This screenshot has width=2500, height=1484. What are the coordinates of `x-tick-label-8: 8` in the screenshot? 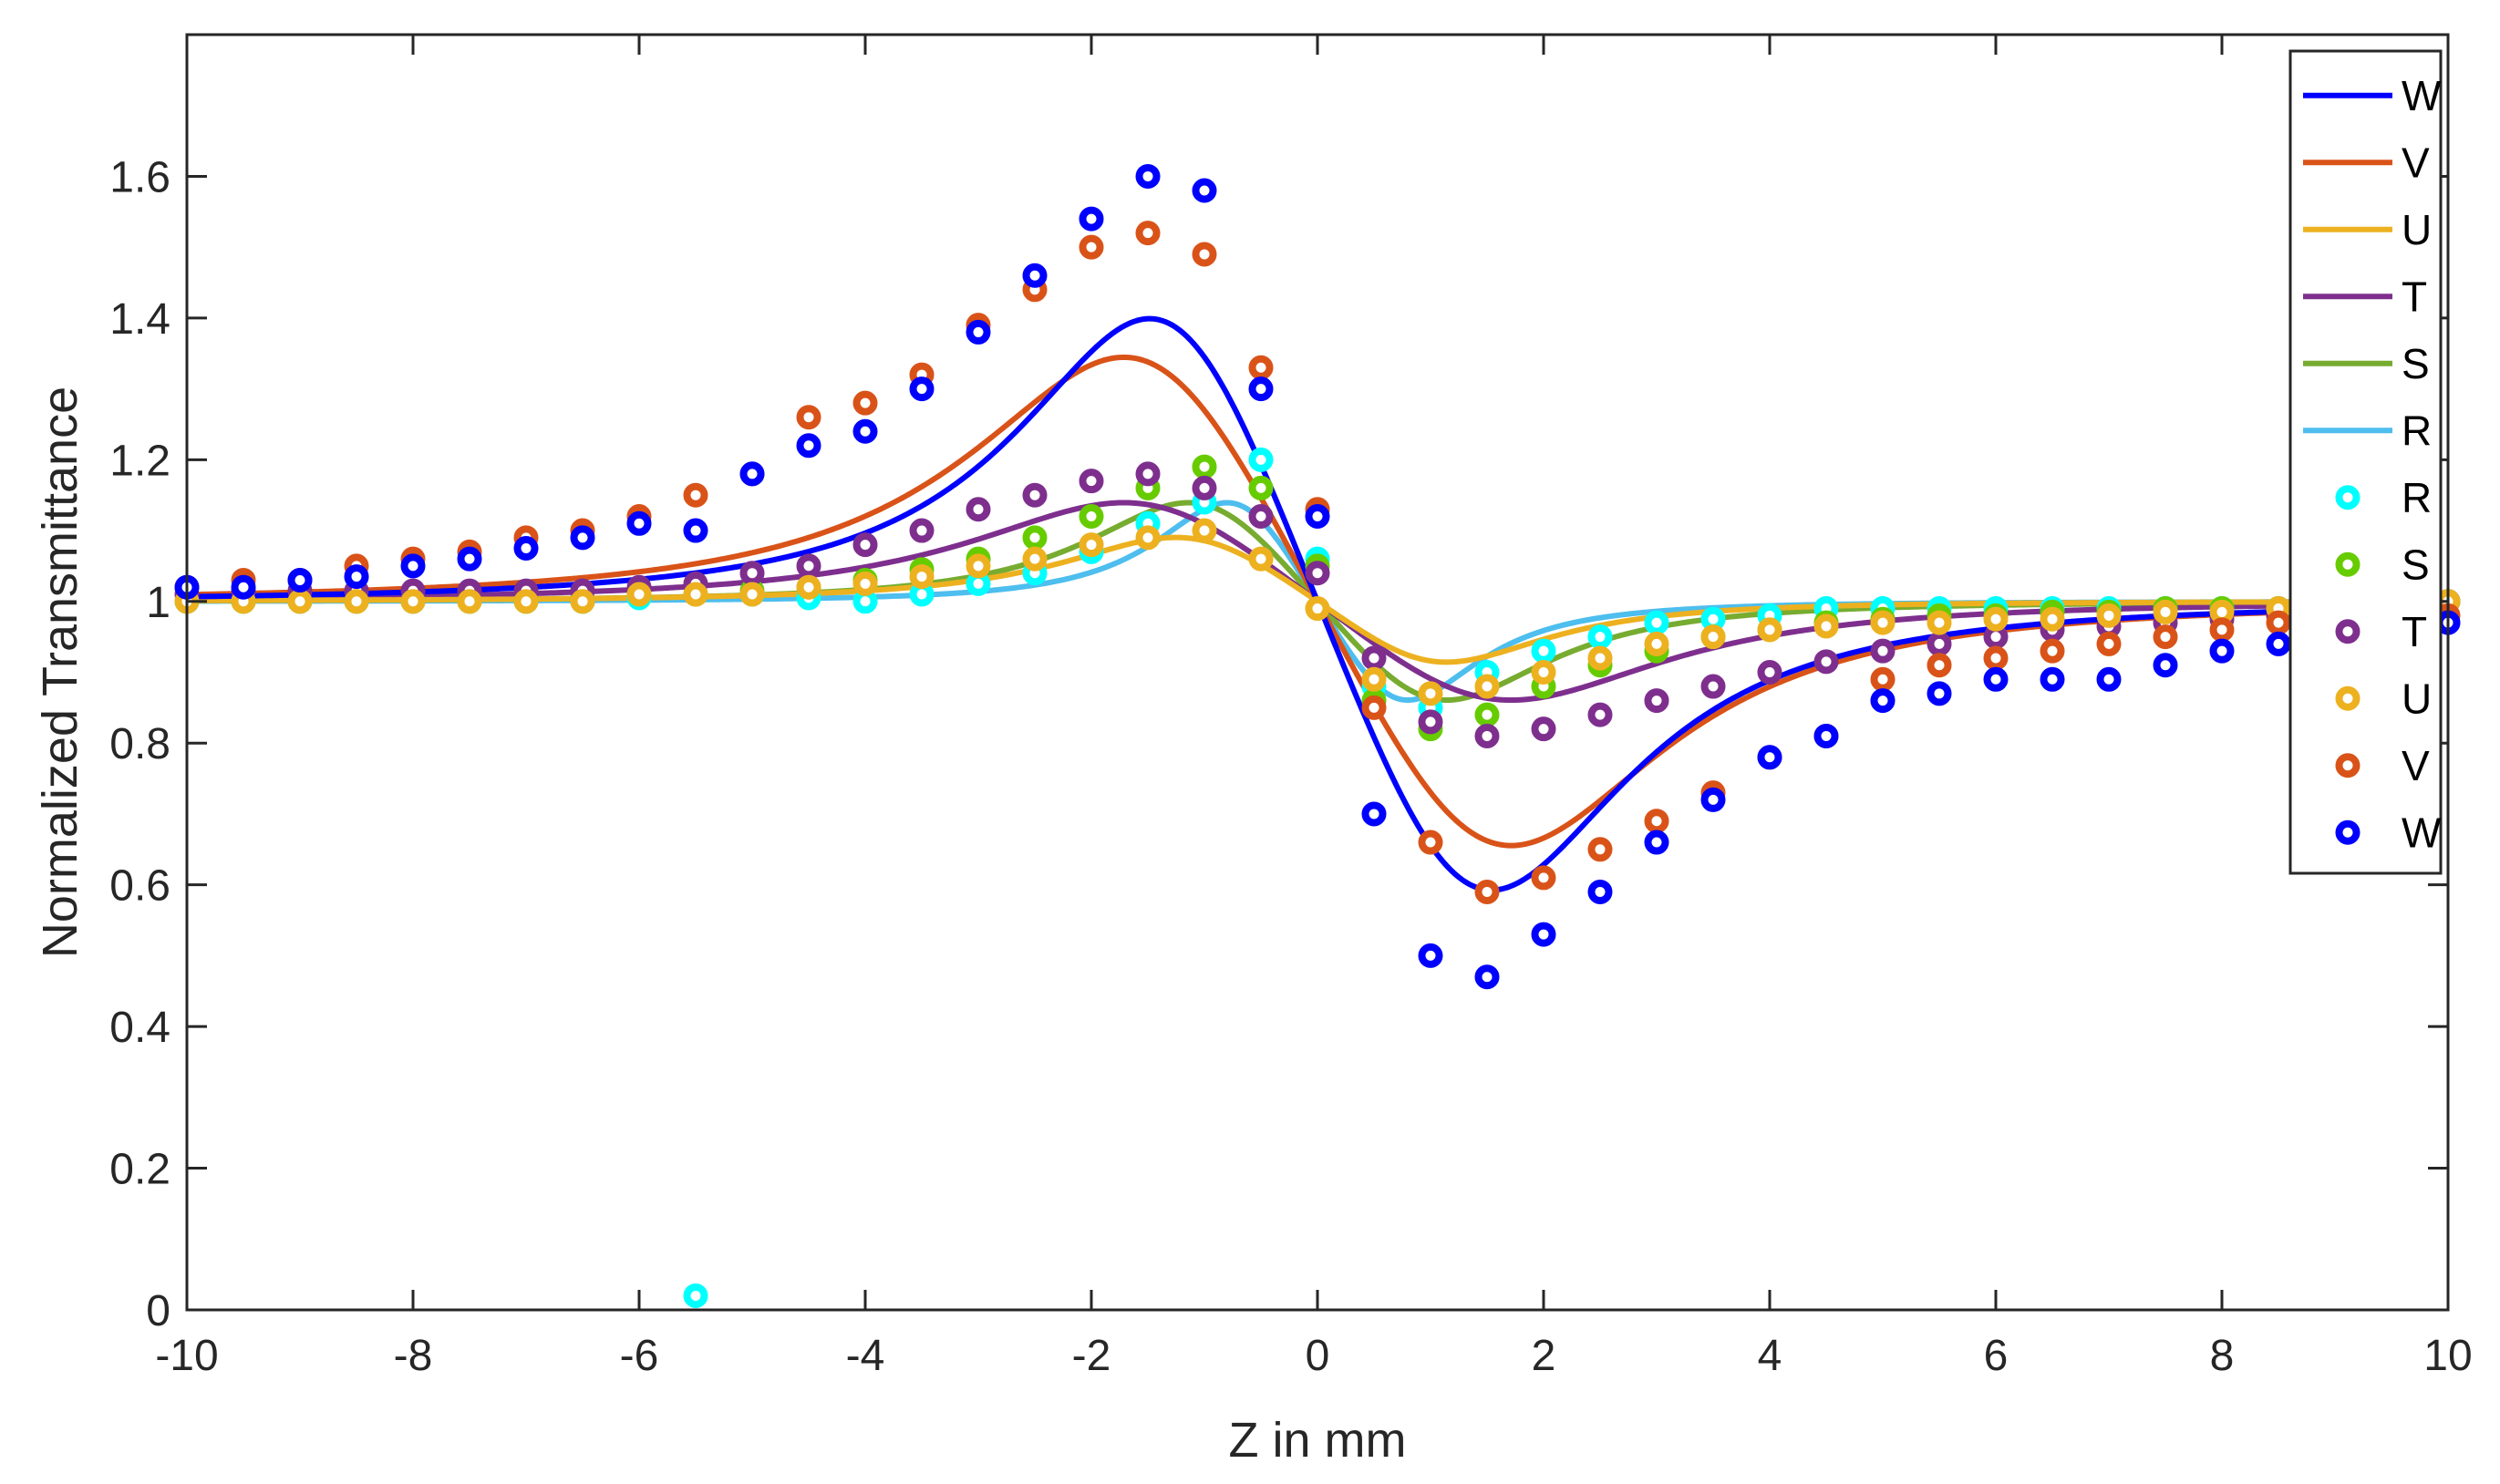 It's located at (2222, 1356).